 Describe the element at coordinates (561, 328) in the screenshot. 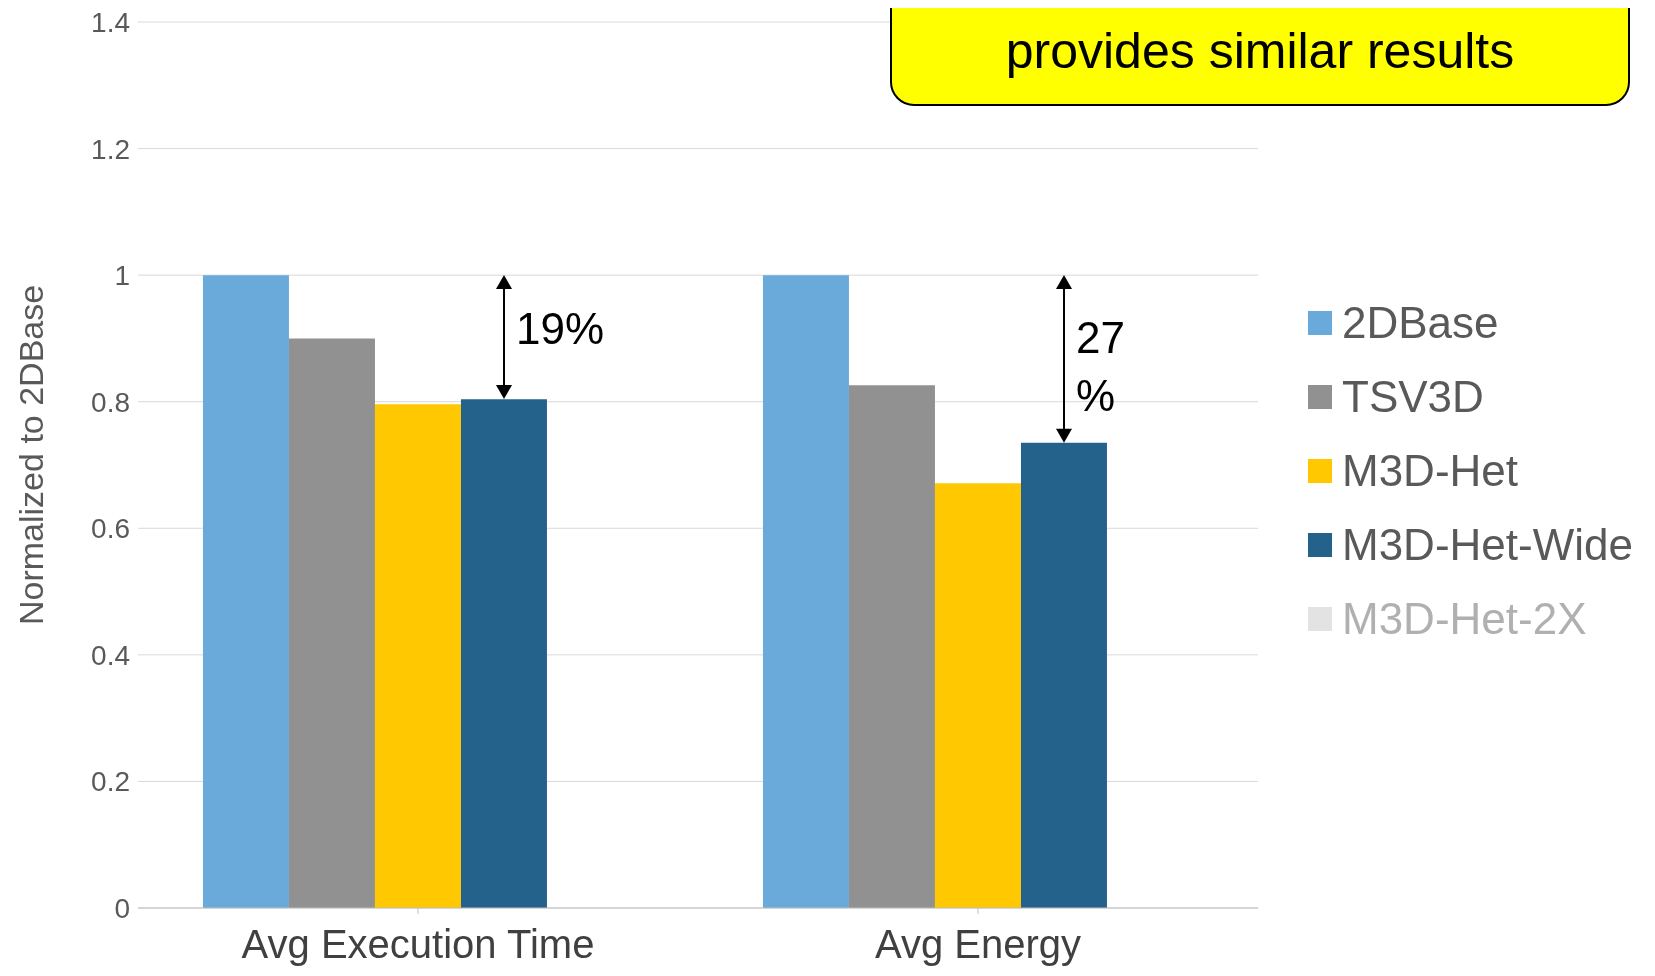

I see `annotation: 19%` at that location.